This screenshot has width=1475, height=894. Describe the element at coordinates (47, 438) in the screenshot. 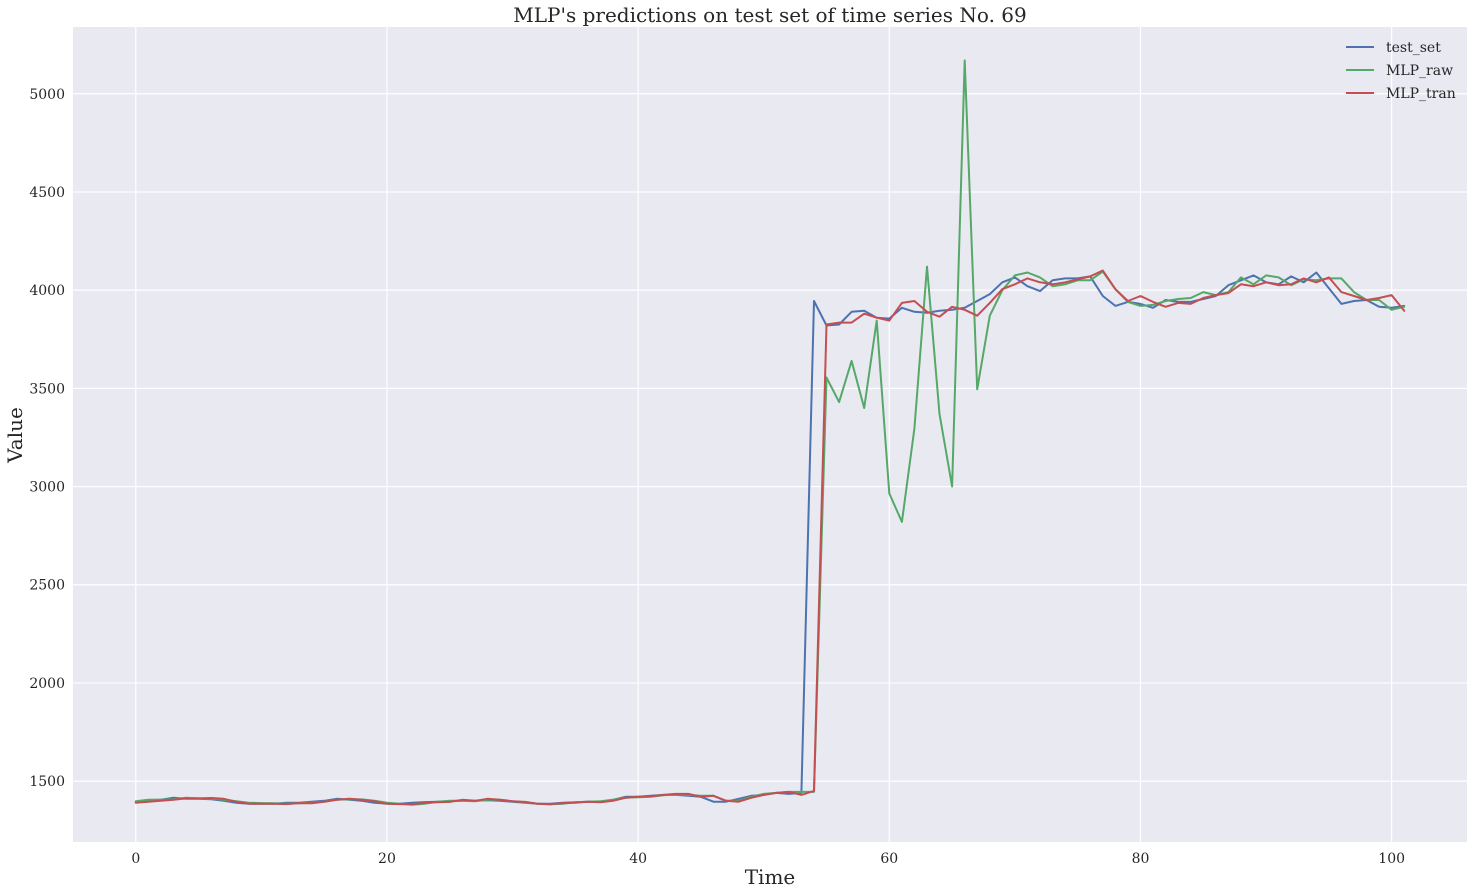

I see `y-tick-labels: 1500 2000 2500 3000 3500 4000 4500 5000` at that location.